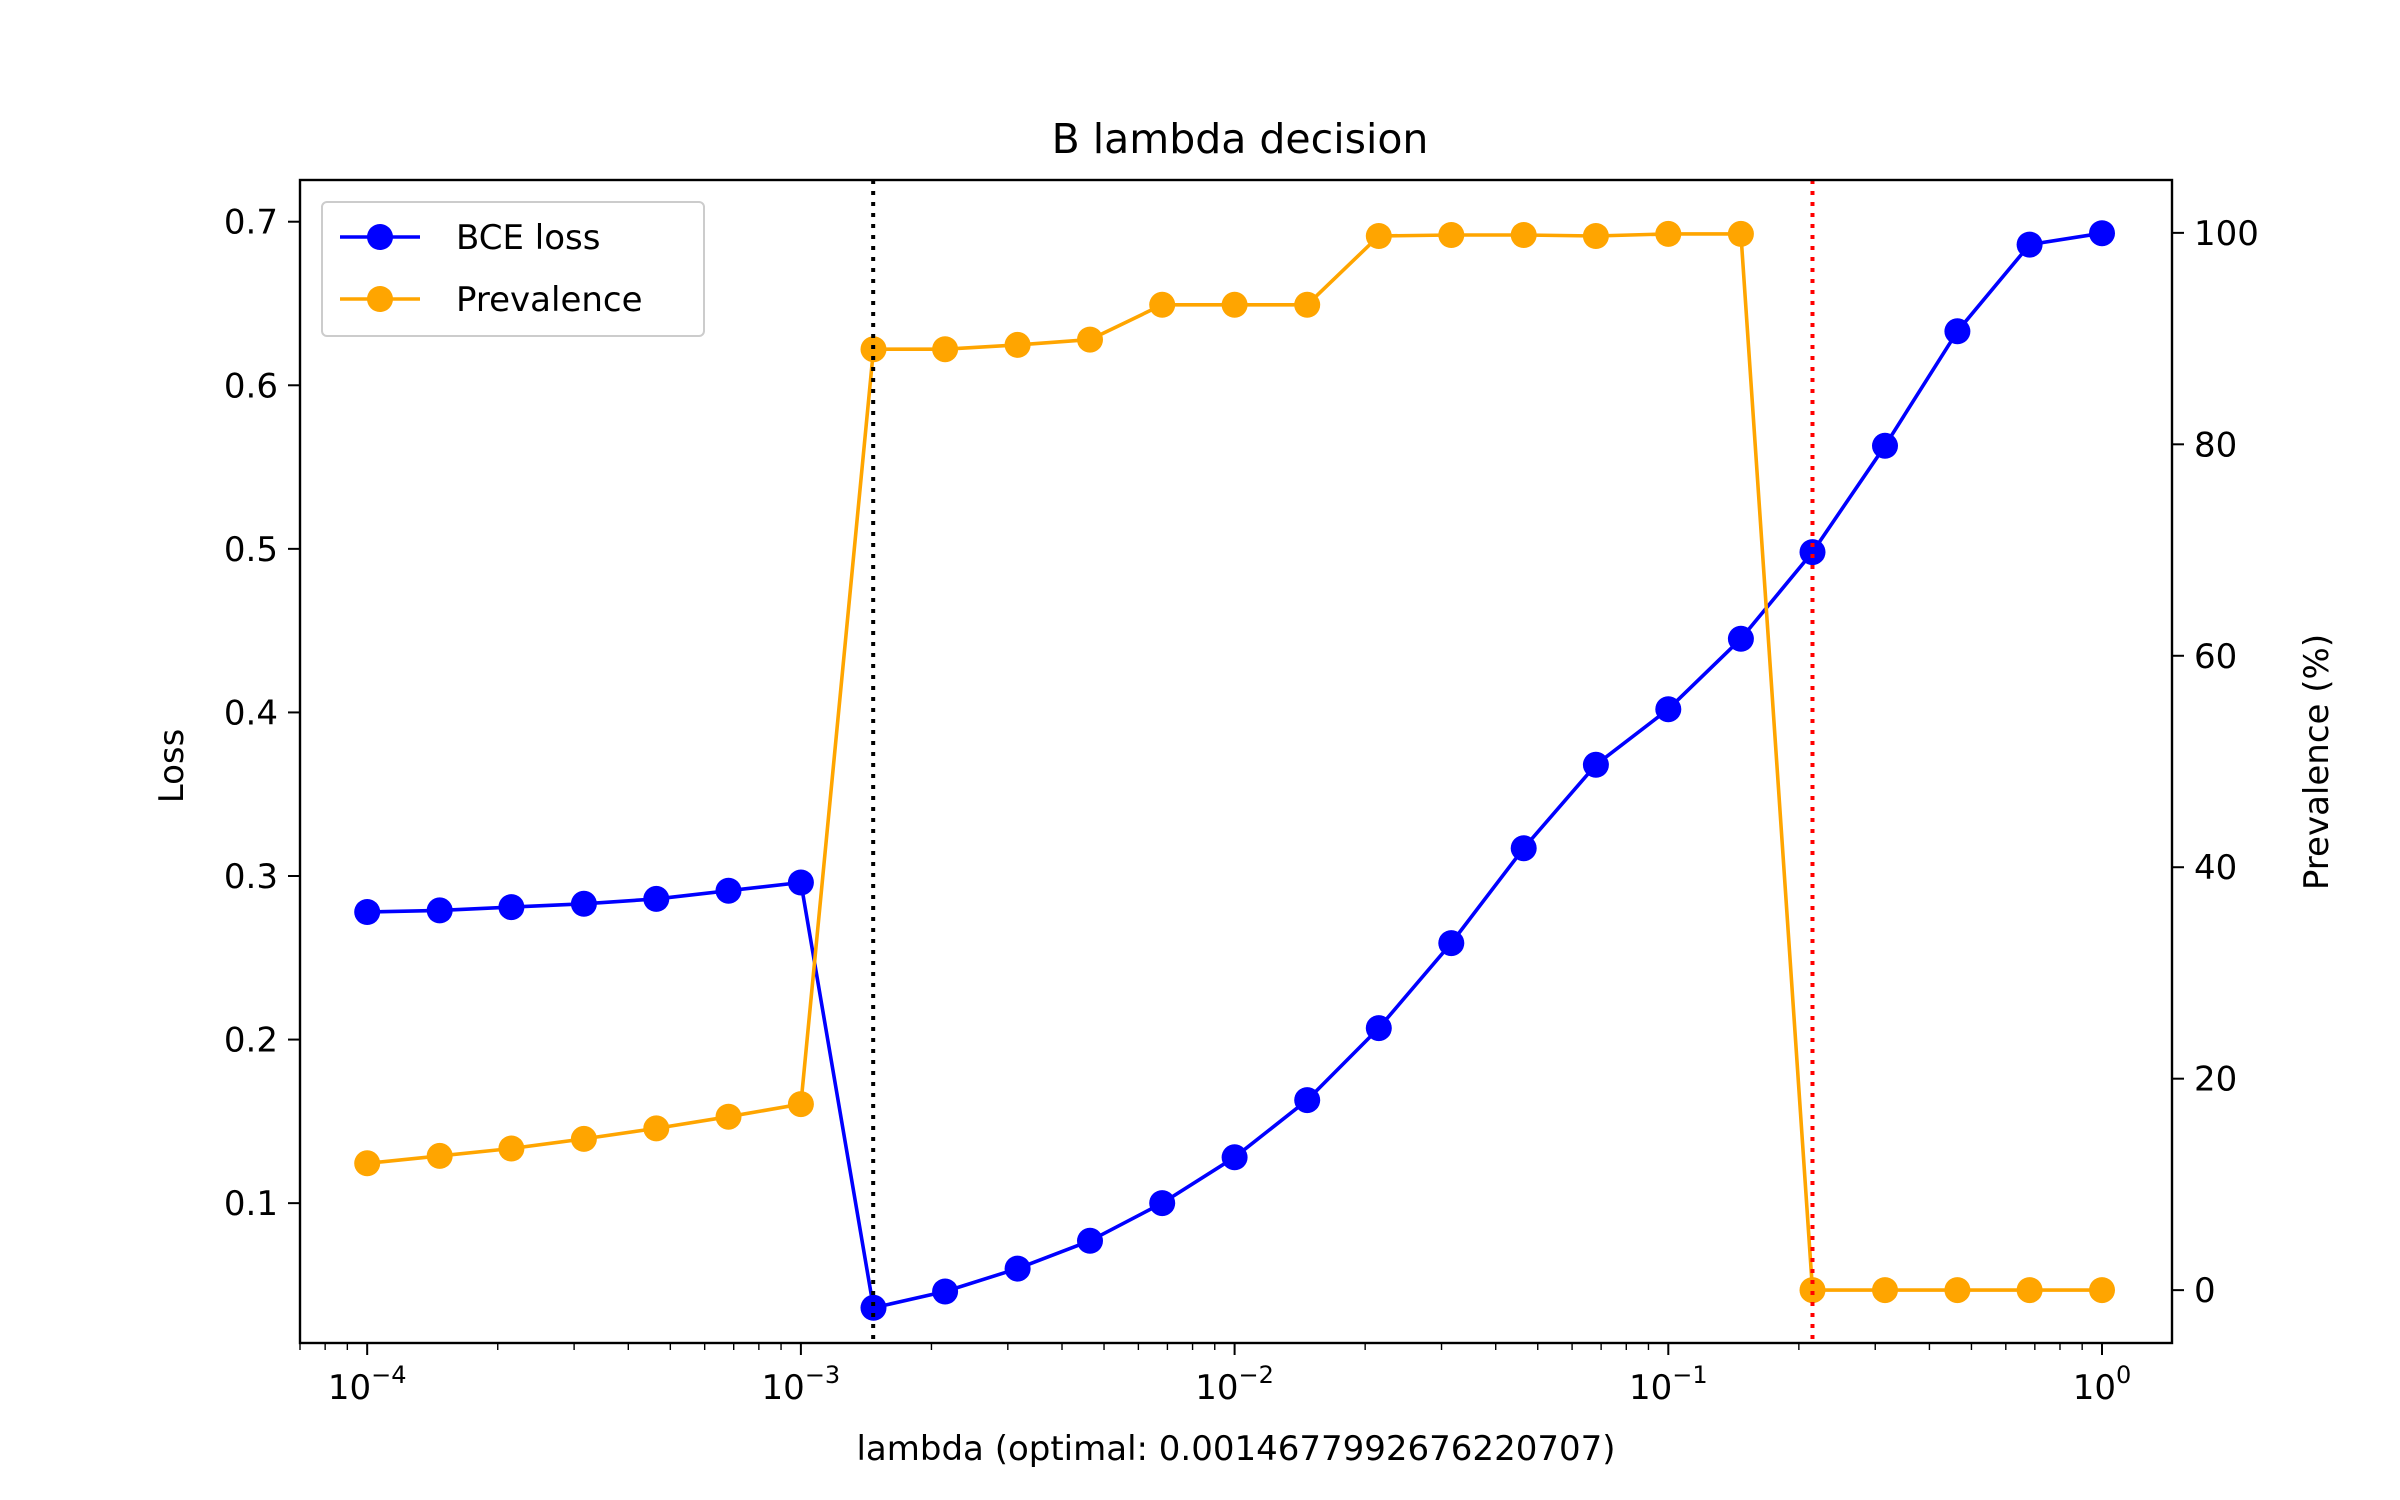 This screenshot has height=1500, width=2400. What do you see at coordinates (1689, 1375) in the screenshot?
I see `x-tick-exponent: −1` at bounding box center [1689, 1375].